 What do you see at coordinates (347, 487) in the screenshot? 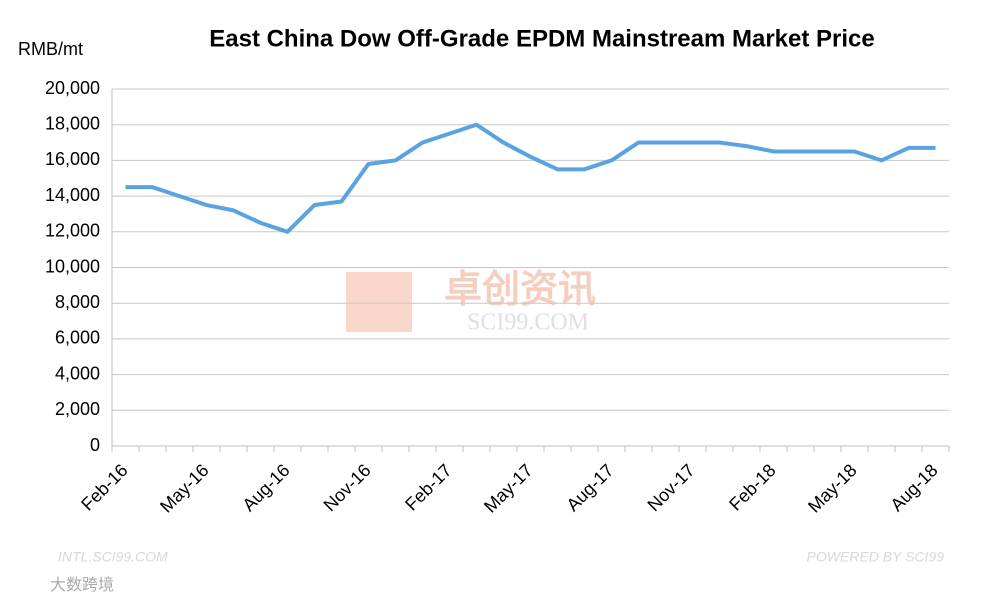
I see `x-tick-label: Nov-16` at bounding box center [347, 487].